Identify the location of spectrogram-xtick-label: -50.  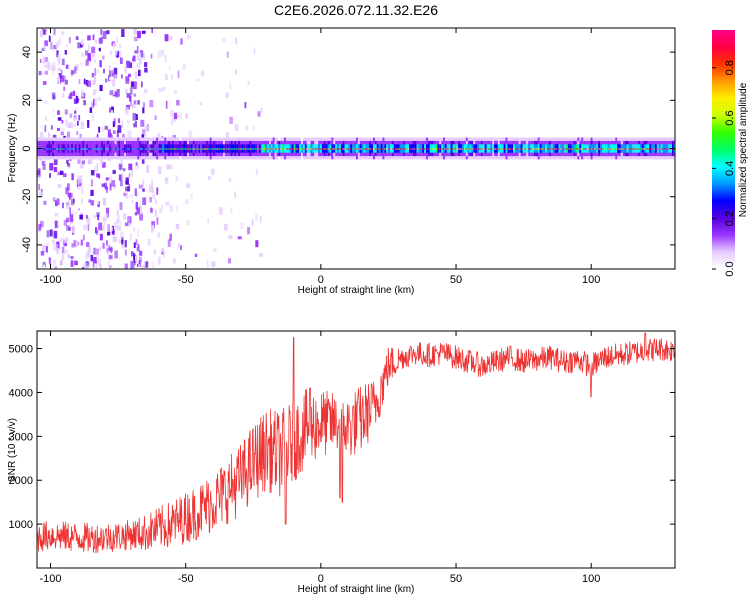
(186, 280).